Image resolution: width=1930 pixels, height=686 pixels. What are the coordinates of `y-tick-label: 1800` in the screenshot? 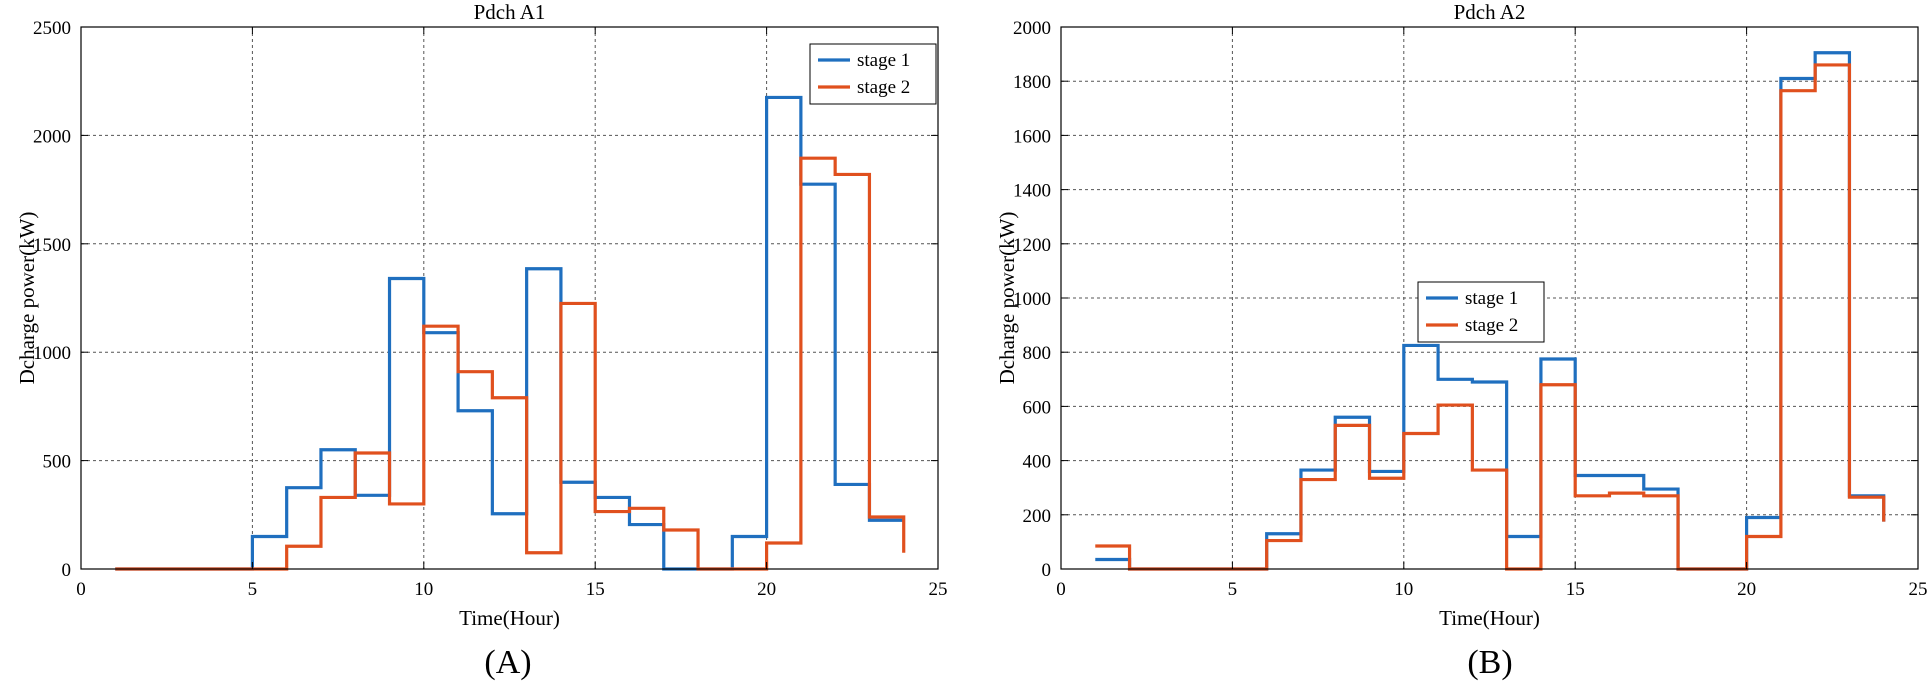 It's located at (1032, 82).